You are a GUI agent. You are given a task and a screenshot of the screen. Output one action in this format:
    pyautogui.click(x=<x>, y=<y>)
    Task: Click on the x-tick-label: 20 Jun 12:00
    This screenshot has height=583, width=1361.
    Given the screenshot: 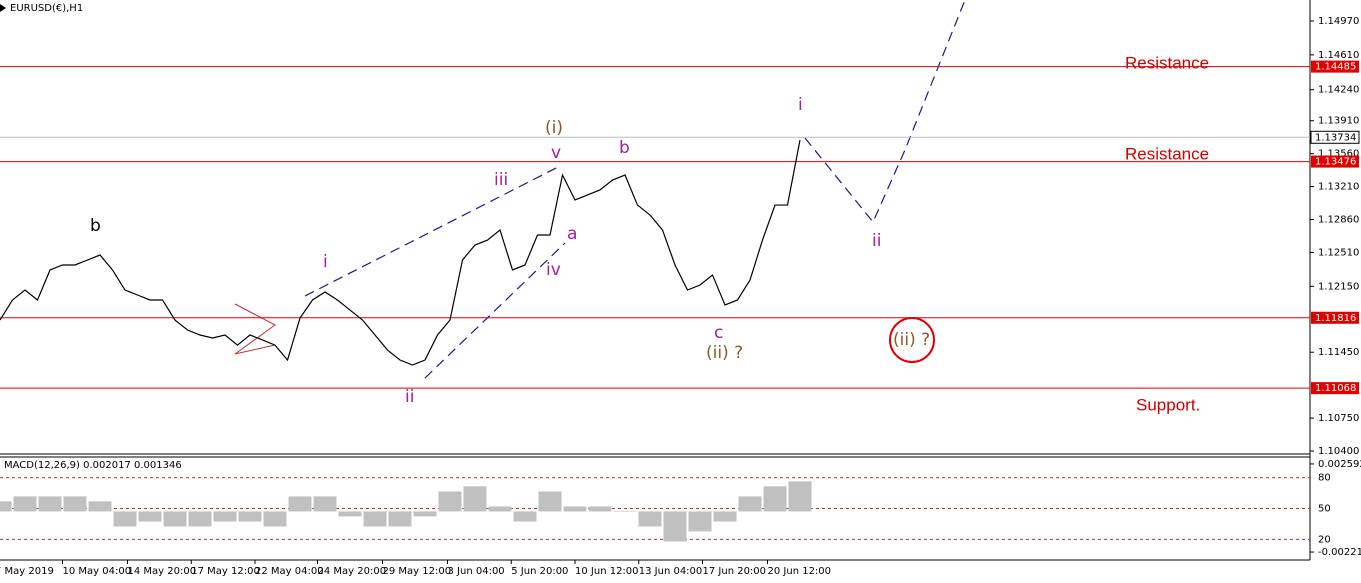 What is the action you would take?
    pyautogui.click(x=800, y=571)
    